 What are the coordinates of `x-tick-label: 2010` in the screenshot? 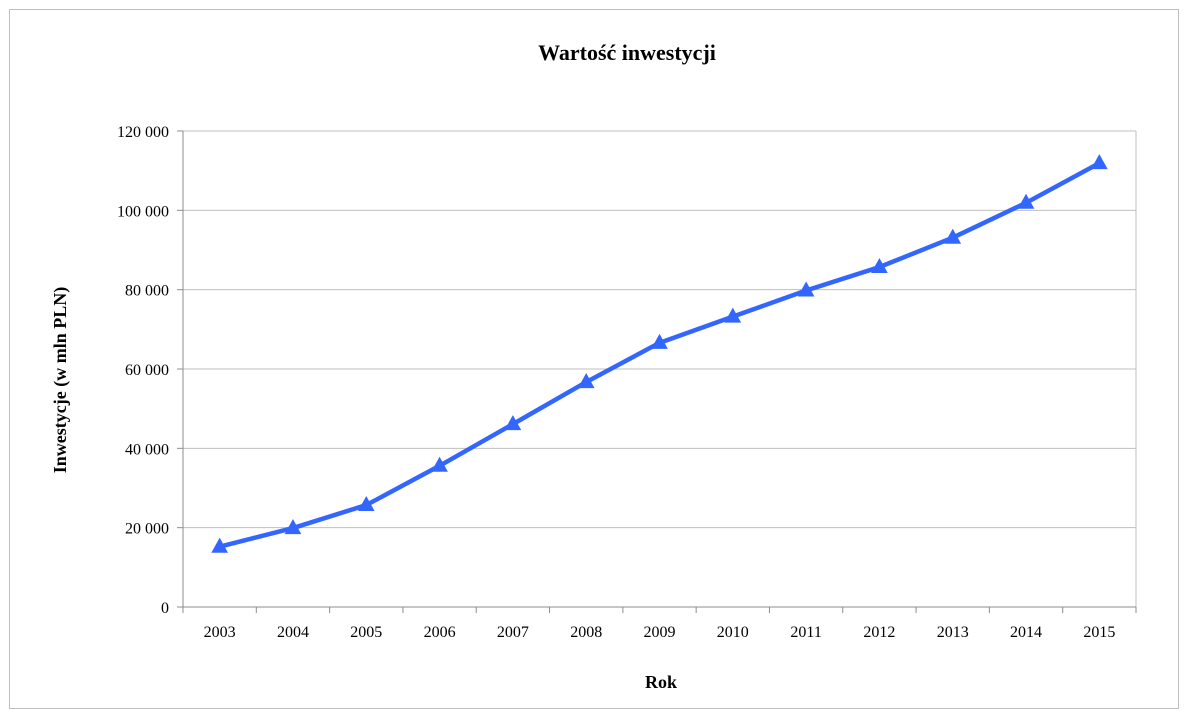 It's located at (733, 632).